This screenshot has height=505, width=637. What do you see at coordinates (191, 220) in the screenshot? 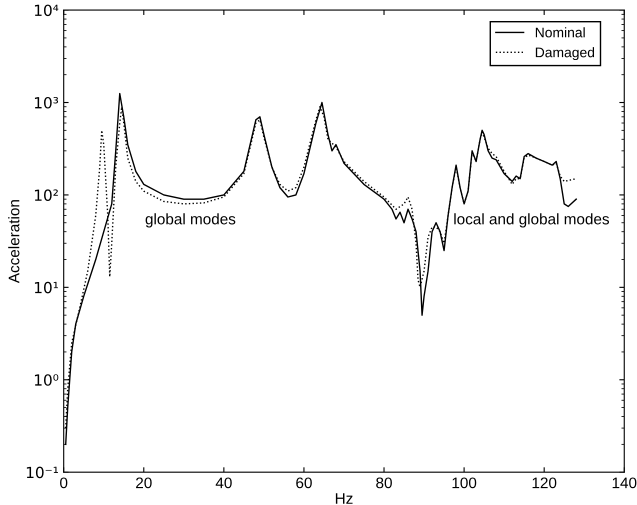
I see `annotation: global modes` at bounding box center [191, 220].